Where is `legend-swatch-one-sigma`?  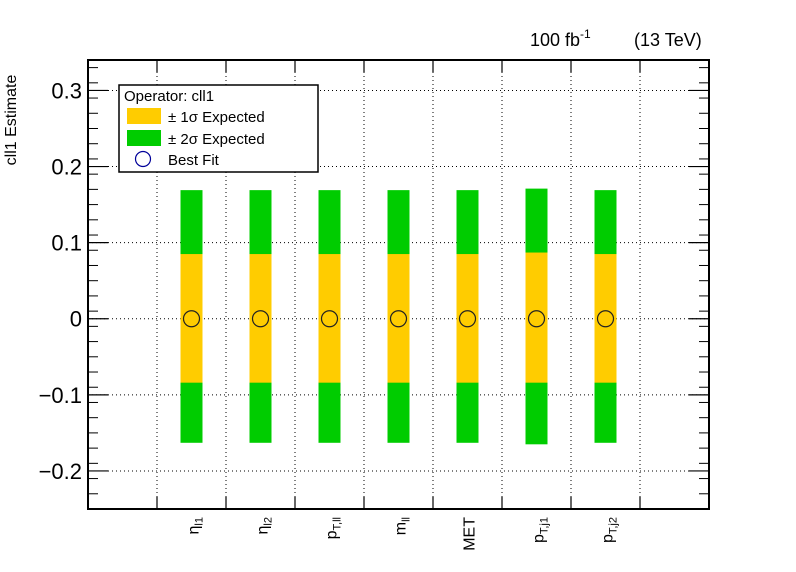 legend-swatch-one-sigma is located at coordinates (144, 116).